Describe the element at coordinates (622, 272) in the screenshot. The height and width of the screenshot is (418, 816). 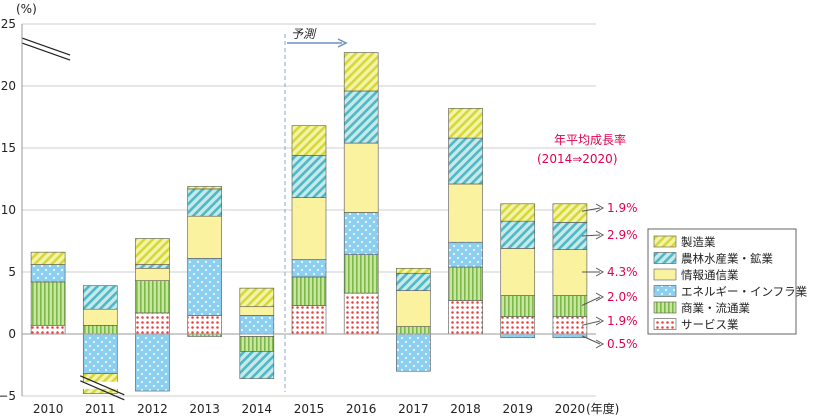
I see `growth-rate-label: 4.3%` at that location.